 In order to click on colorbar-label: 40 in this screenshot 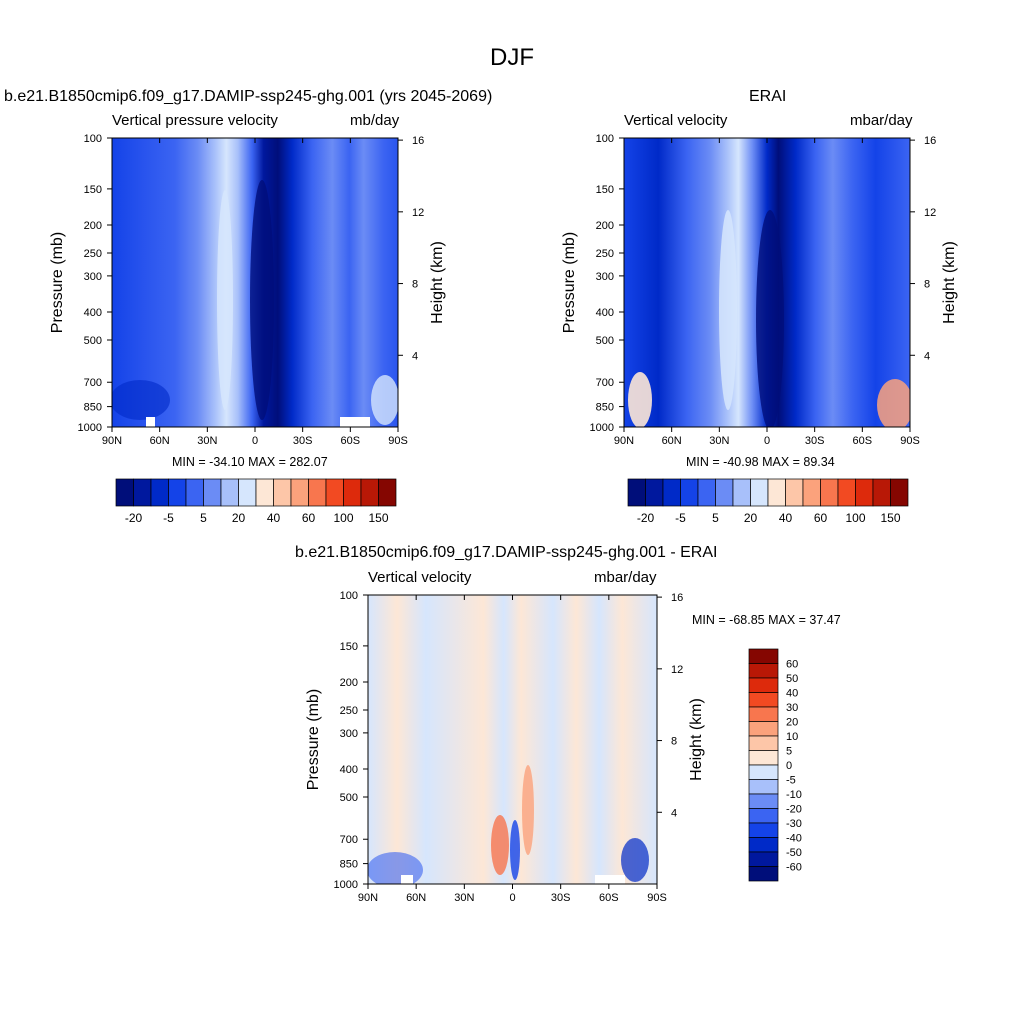, I will do `click(792, 694)`.